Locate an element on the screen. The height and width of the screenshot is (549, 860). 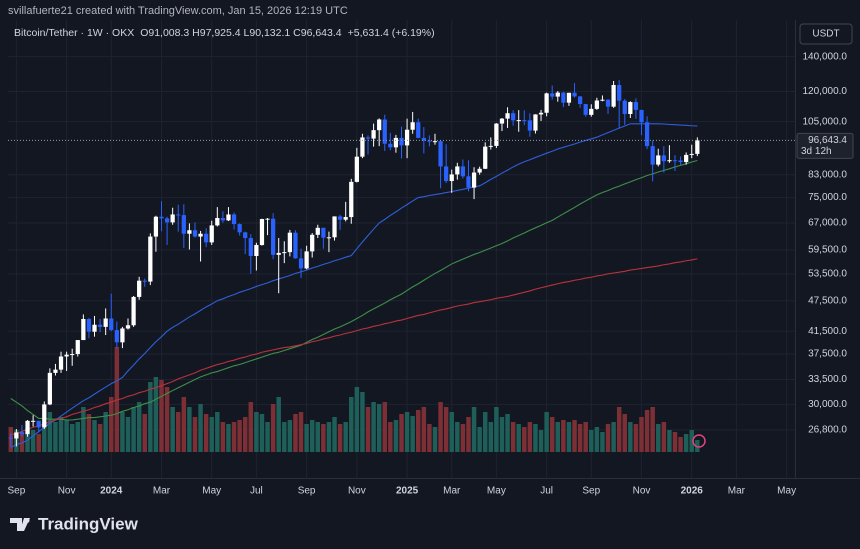
x-tick-label: 2025 is located at coordinates (407, 491).